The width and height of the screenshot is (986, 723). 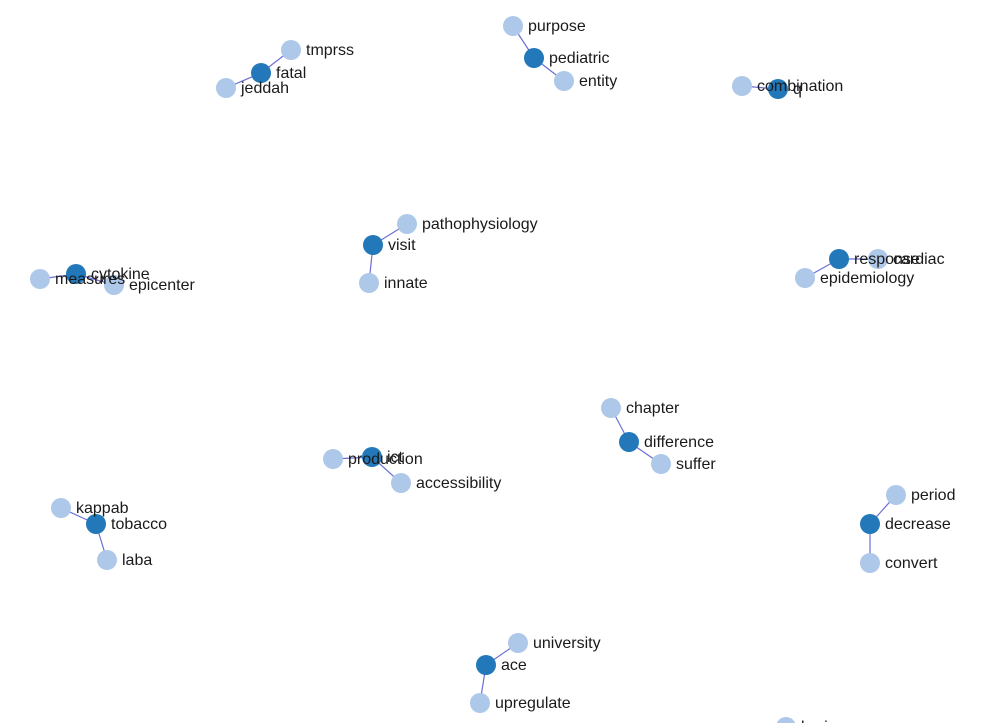 What do you see at coordinates (611, 408) in the screenshot?
I see `node-chapter` at bounding box center [611, 408].